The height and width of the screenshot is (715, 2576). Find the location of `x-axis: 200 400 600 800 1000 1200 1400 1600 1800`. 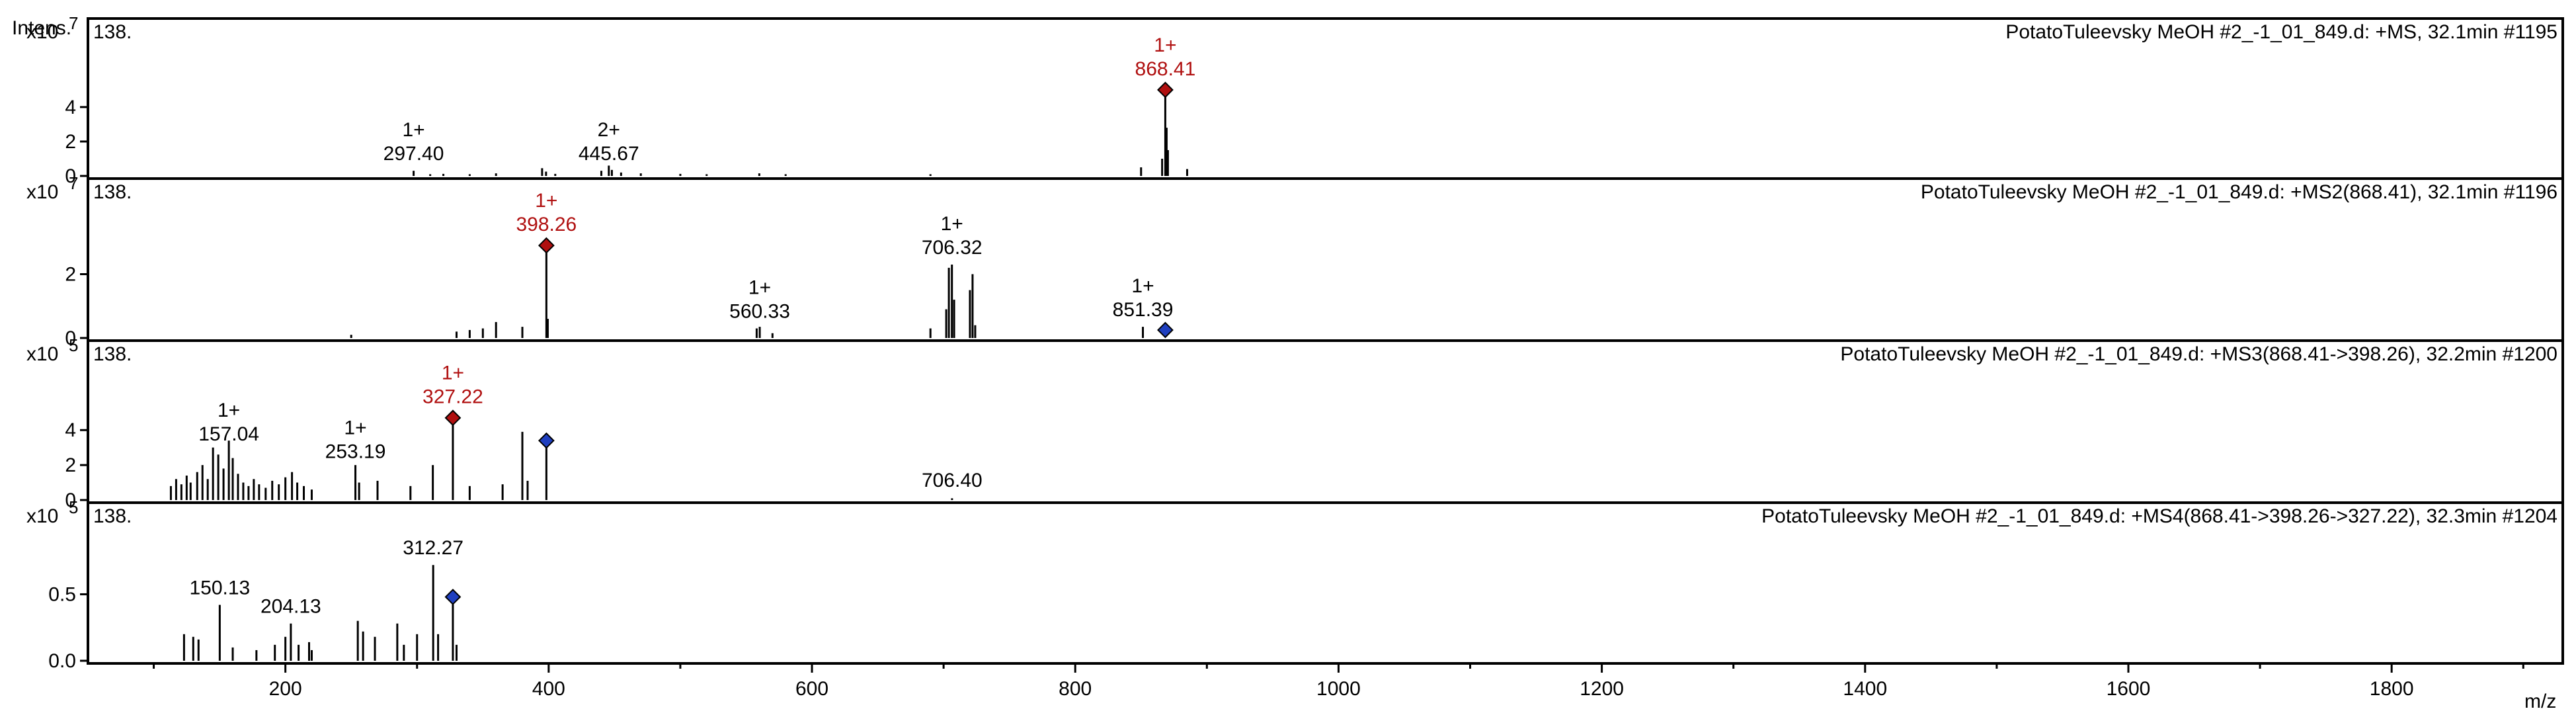

x-axis: 200 400 600 800 1000 1200 1400 1600 1800 is located at coordinates (1338, 681).